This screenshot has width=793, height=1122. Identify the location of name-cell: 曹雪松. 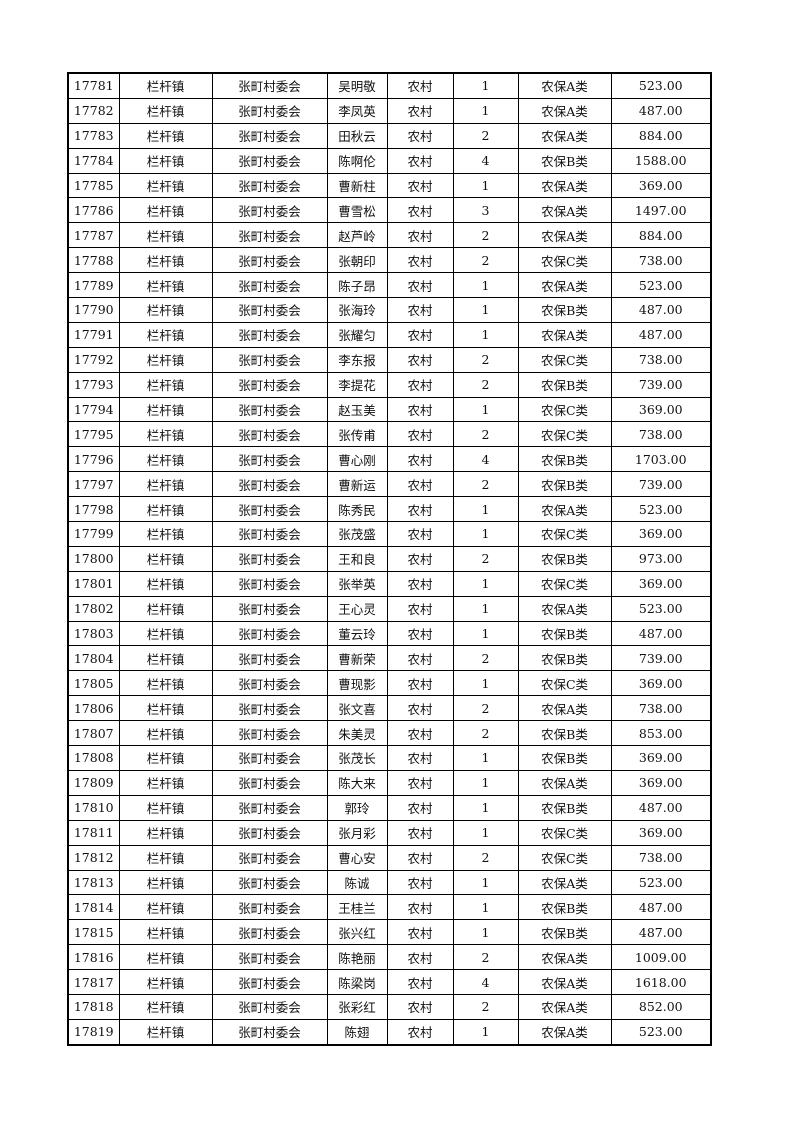
(357, 210).